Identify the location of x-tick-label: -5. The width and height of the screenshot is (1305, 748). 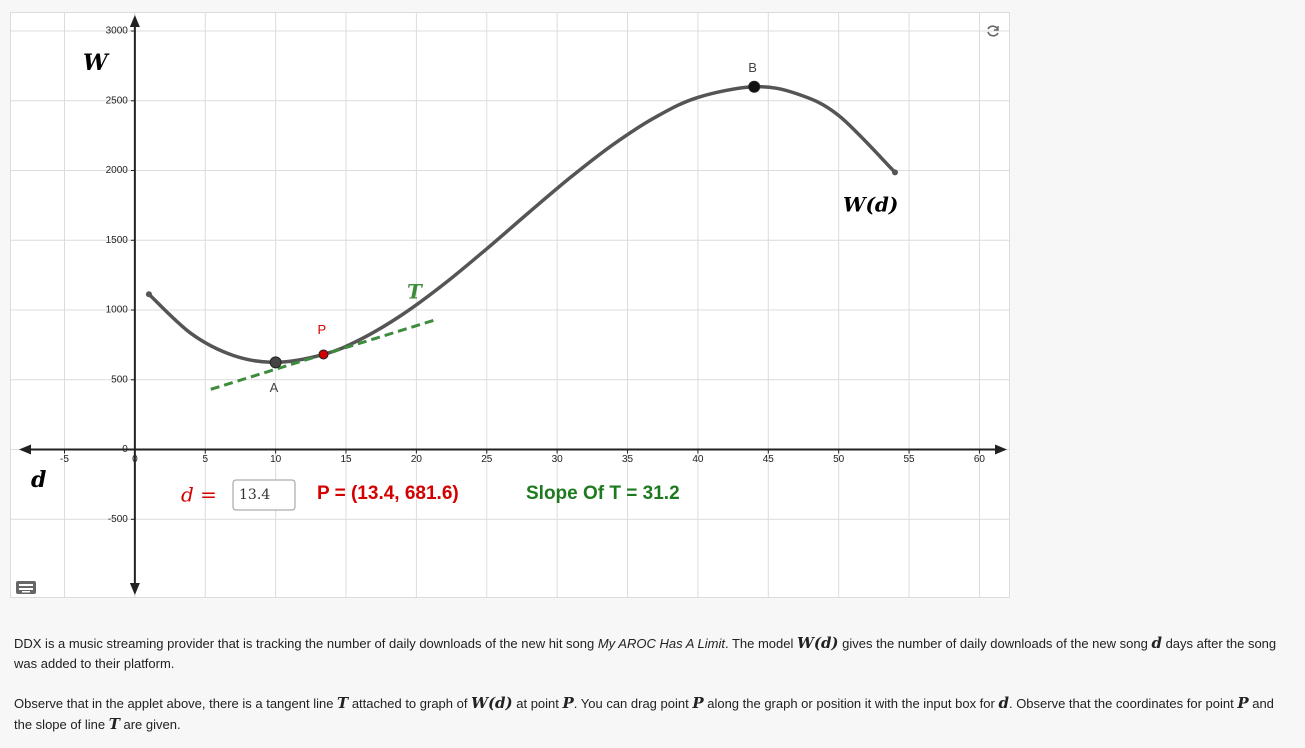
(64, 459).